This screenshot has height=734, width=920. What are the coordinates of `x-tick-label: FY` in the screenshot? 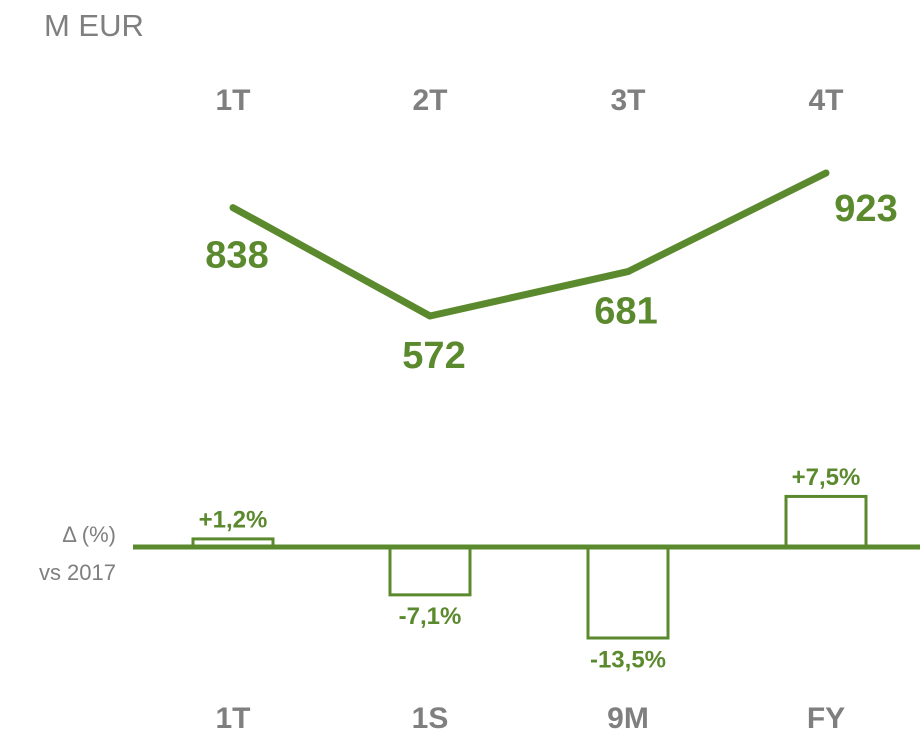 It's located at (826, 718).